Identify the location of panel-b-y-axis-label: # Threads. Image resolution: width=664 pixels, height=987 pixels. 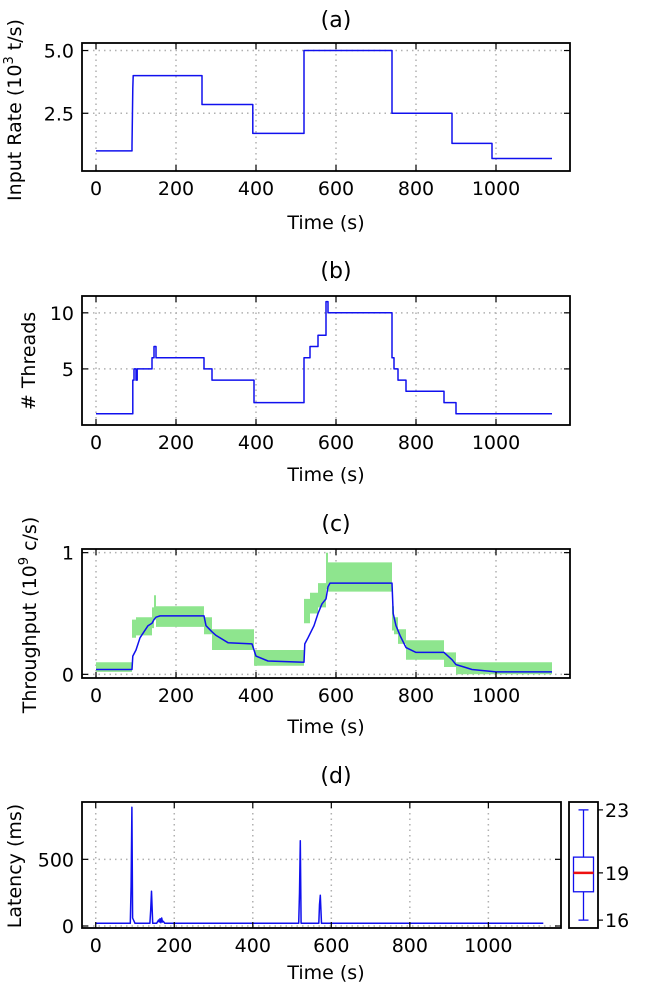
(29, 361).